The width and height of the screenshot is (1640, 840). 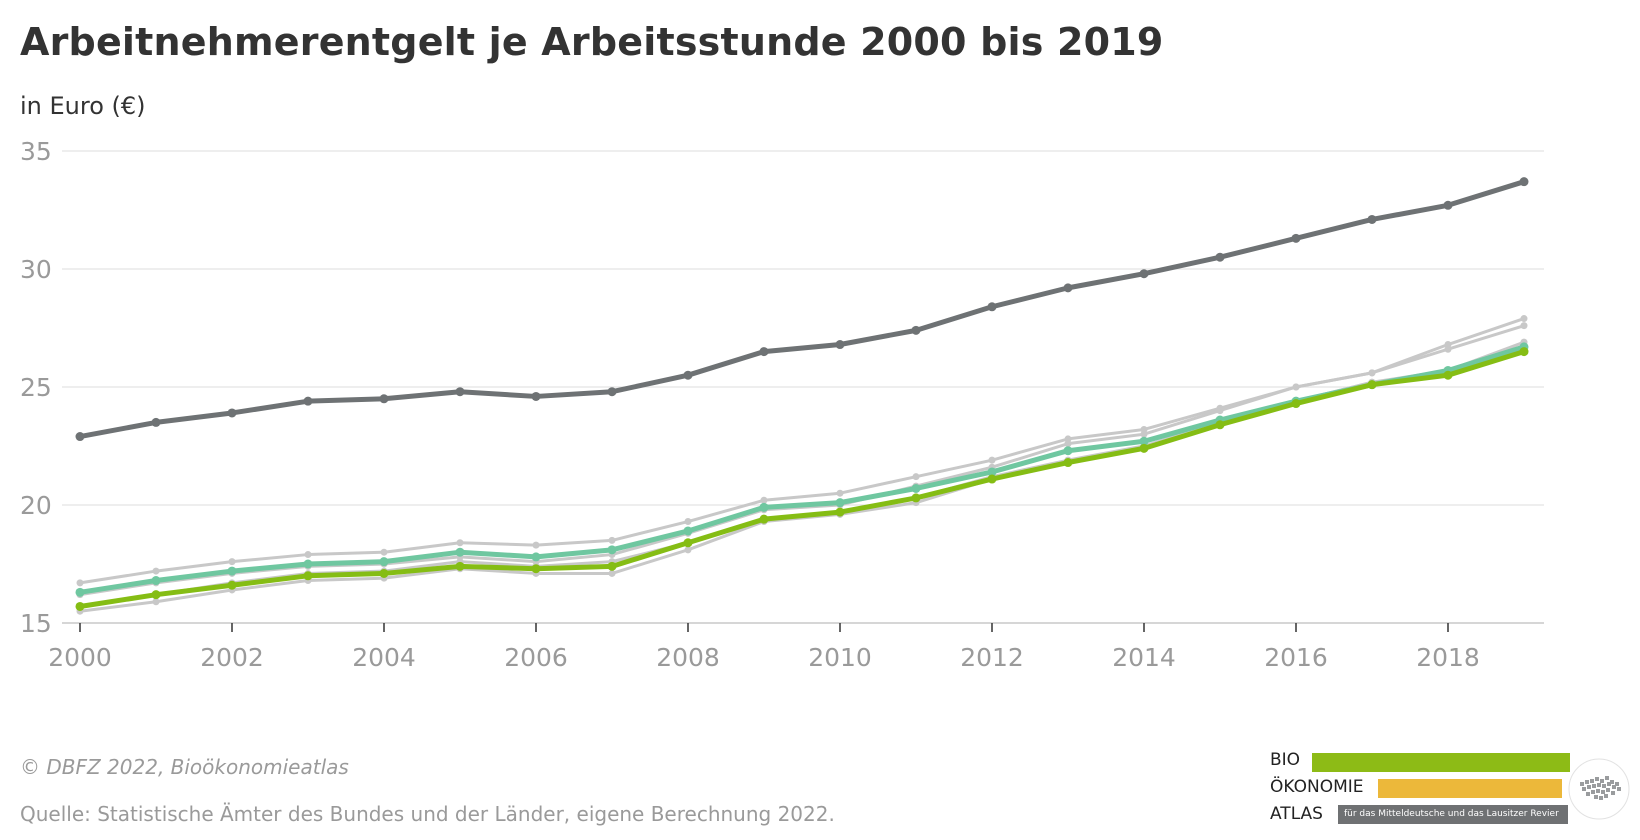 What do you see at coordinates (36, 505) in the screenshot?
I see `y-tick-label: 20` at bounding box center [36, 505].